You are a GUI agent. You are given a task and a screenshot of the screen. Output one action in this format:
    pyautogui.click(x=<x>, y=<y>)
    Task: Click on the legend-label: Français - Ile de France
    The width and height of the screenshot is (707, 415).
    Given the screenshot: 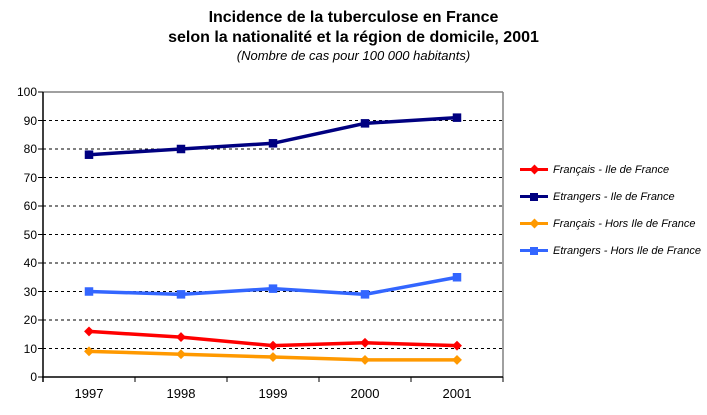 What is the action you would take?
    pyautogui.click(x=611, y=169)
    